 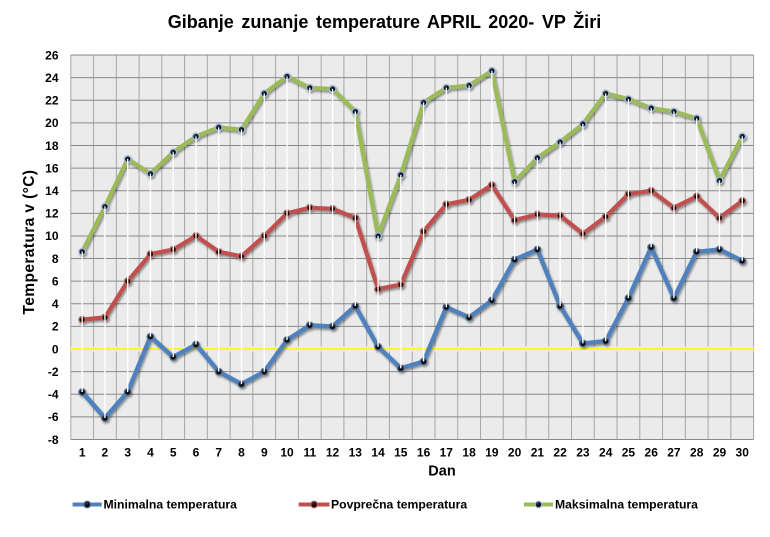 What do you see at coordinates (53, 417) in the screenshot?
I see `svg-text: -6` at bounding box center [53, 417].